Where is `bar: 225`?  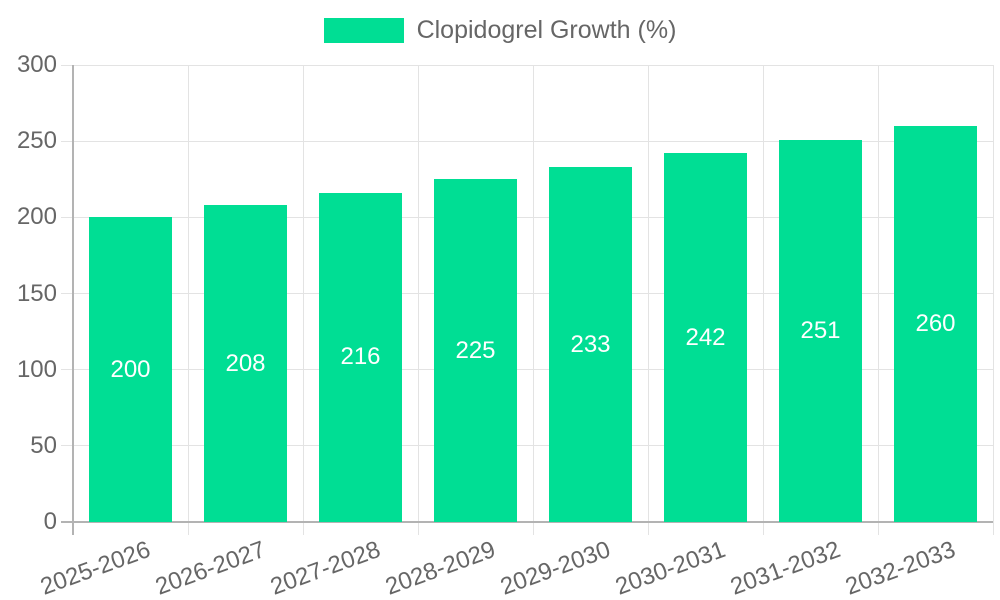
bar: 225 is located at coordinates (475, 350).